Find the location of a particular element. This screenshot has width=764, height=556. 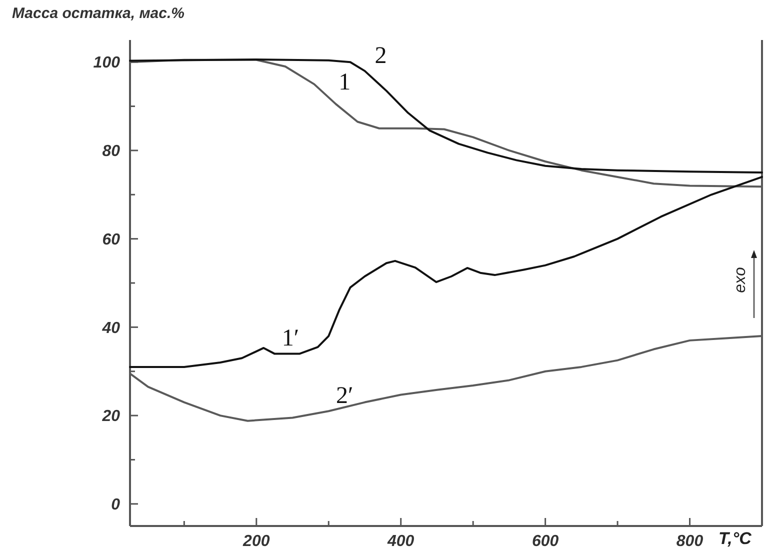

annotation: 1 is located at coordinates (344, 82).